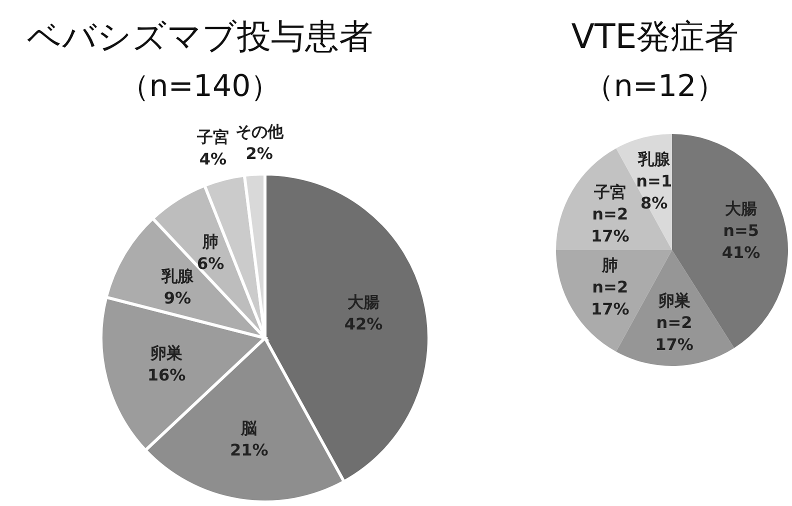  Describe the element at coordinates (178, 298) in the screenshot. I see `data-label: 9%` at that location.